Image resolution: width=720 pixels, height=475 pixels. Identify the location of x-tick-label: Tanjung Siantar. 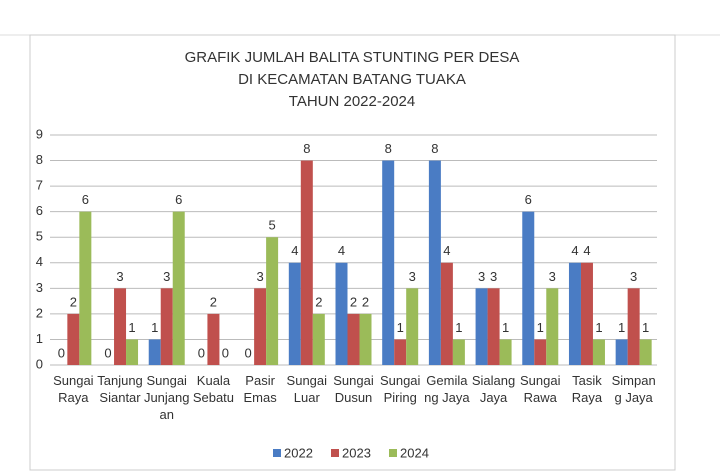
(120, 389).